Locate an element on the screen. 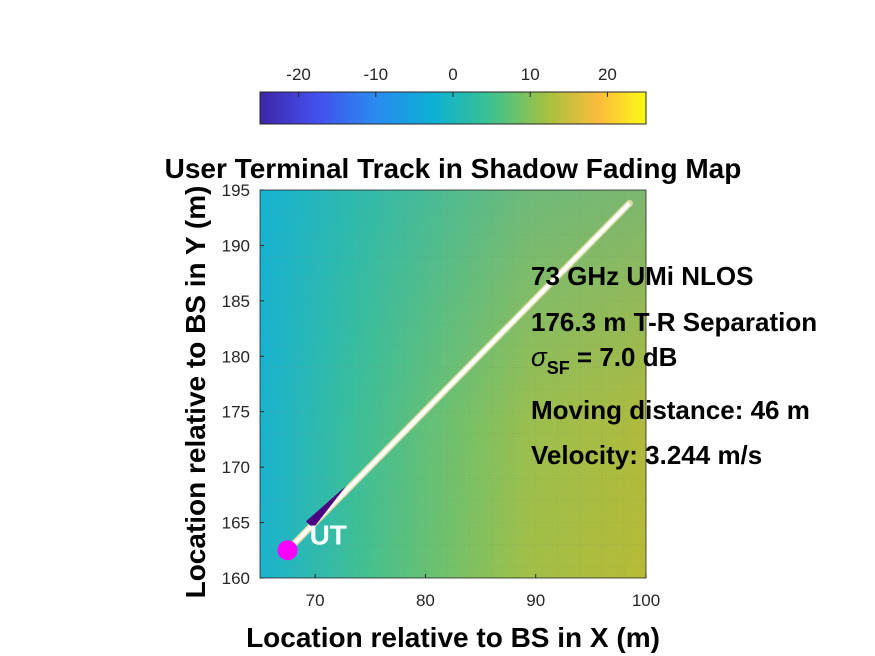 The width and height of the screenshot is (875, 656). y-tick-label: 165 is located at coordinates (236, 523).